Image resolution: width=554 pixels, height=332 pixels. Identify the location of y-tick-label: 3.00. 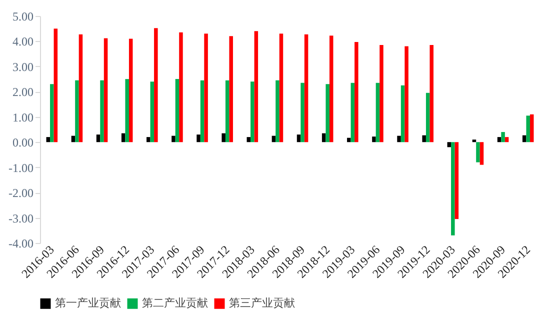
(23, 67).